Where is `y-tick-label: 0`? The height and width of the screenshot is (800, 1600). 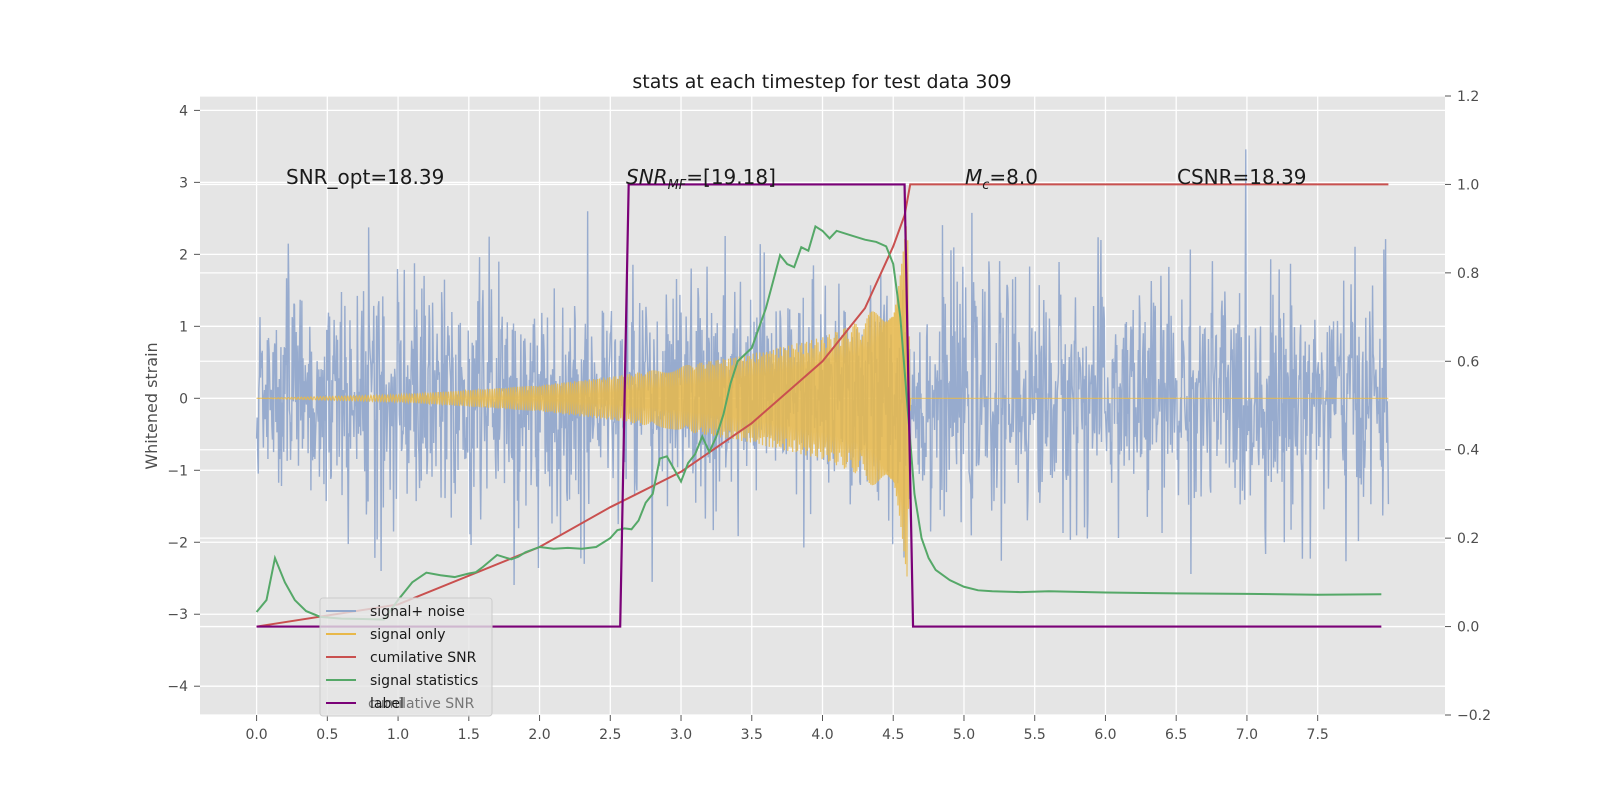
y-tick-label: 0 is located at coordinates (183, 399).